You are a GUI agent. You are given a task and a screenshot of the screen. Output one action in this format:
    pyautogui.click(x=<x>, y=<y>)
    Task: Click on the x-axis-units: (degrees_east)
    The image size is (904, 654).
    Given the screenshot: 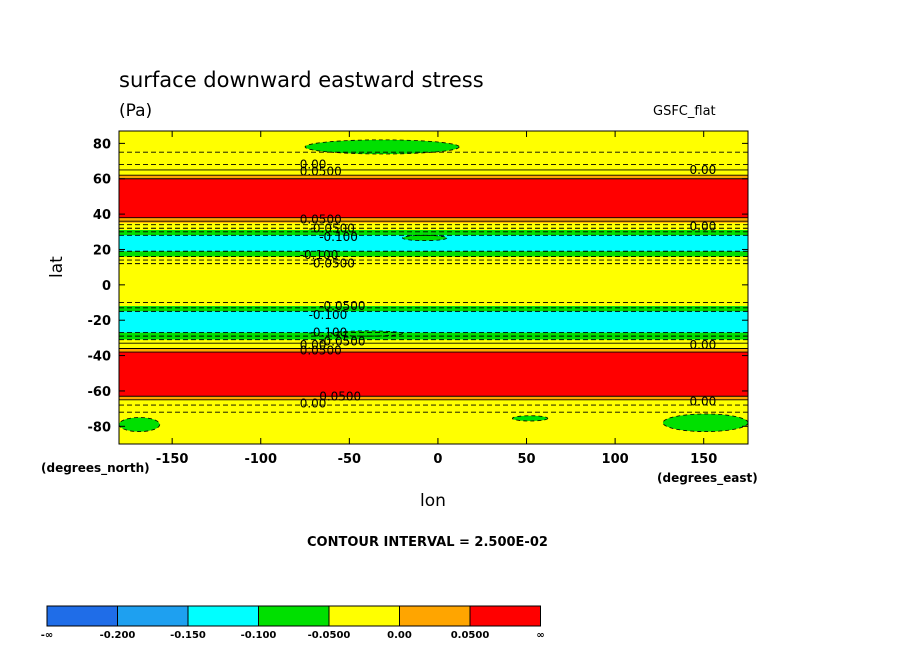 What is the action you would take?
    pyautogui.click(x=707, y=478)
    